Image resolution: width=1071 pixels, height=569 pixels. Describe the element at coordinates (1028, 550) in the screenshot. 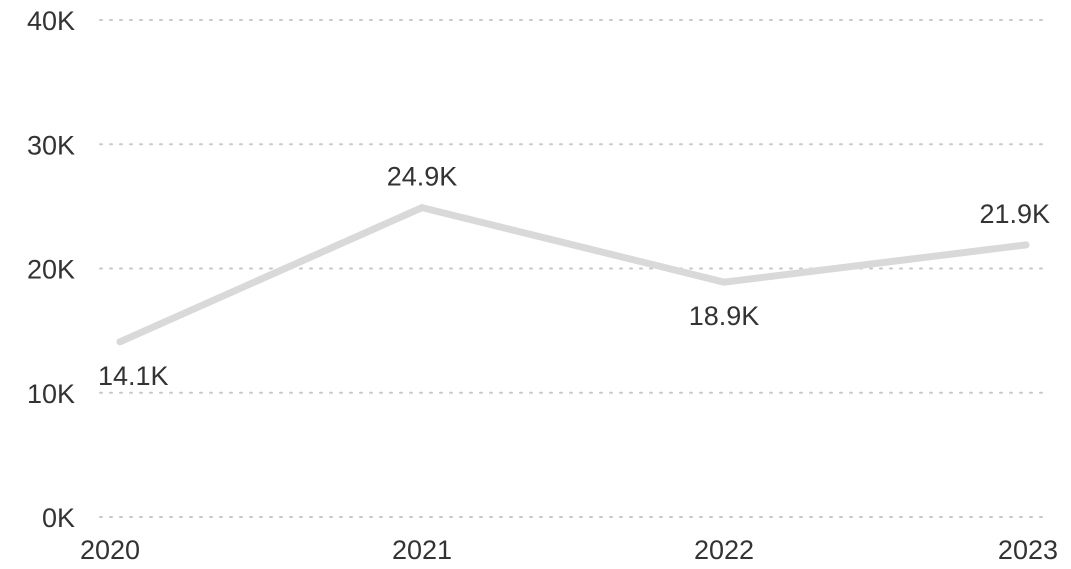

I see `x-tick-label: 2023` at that location.